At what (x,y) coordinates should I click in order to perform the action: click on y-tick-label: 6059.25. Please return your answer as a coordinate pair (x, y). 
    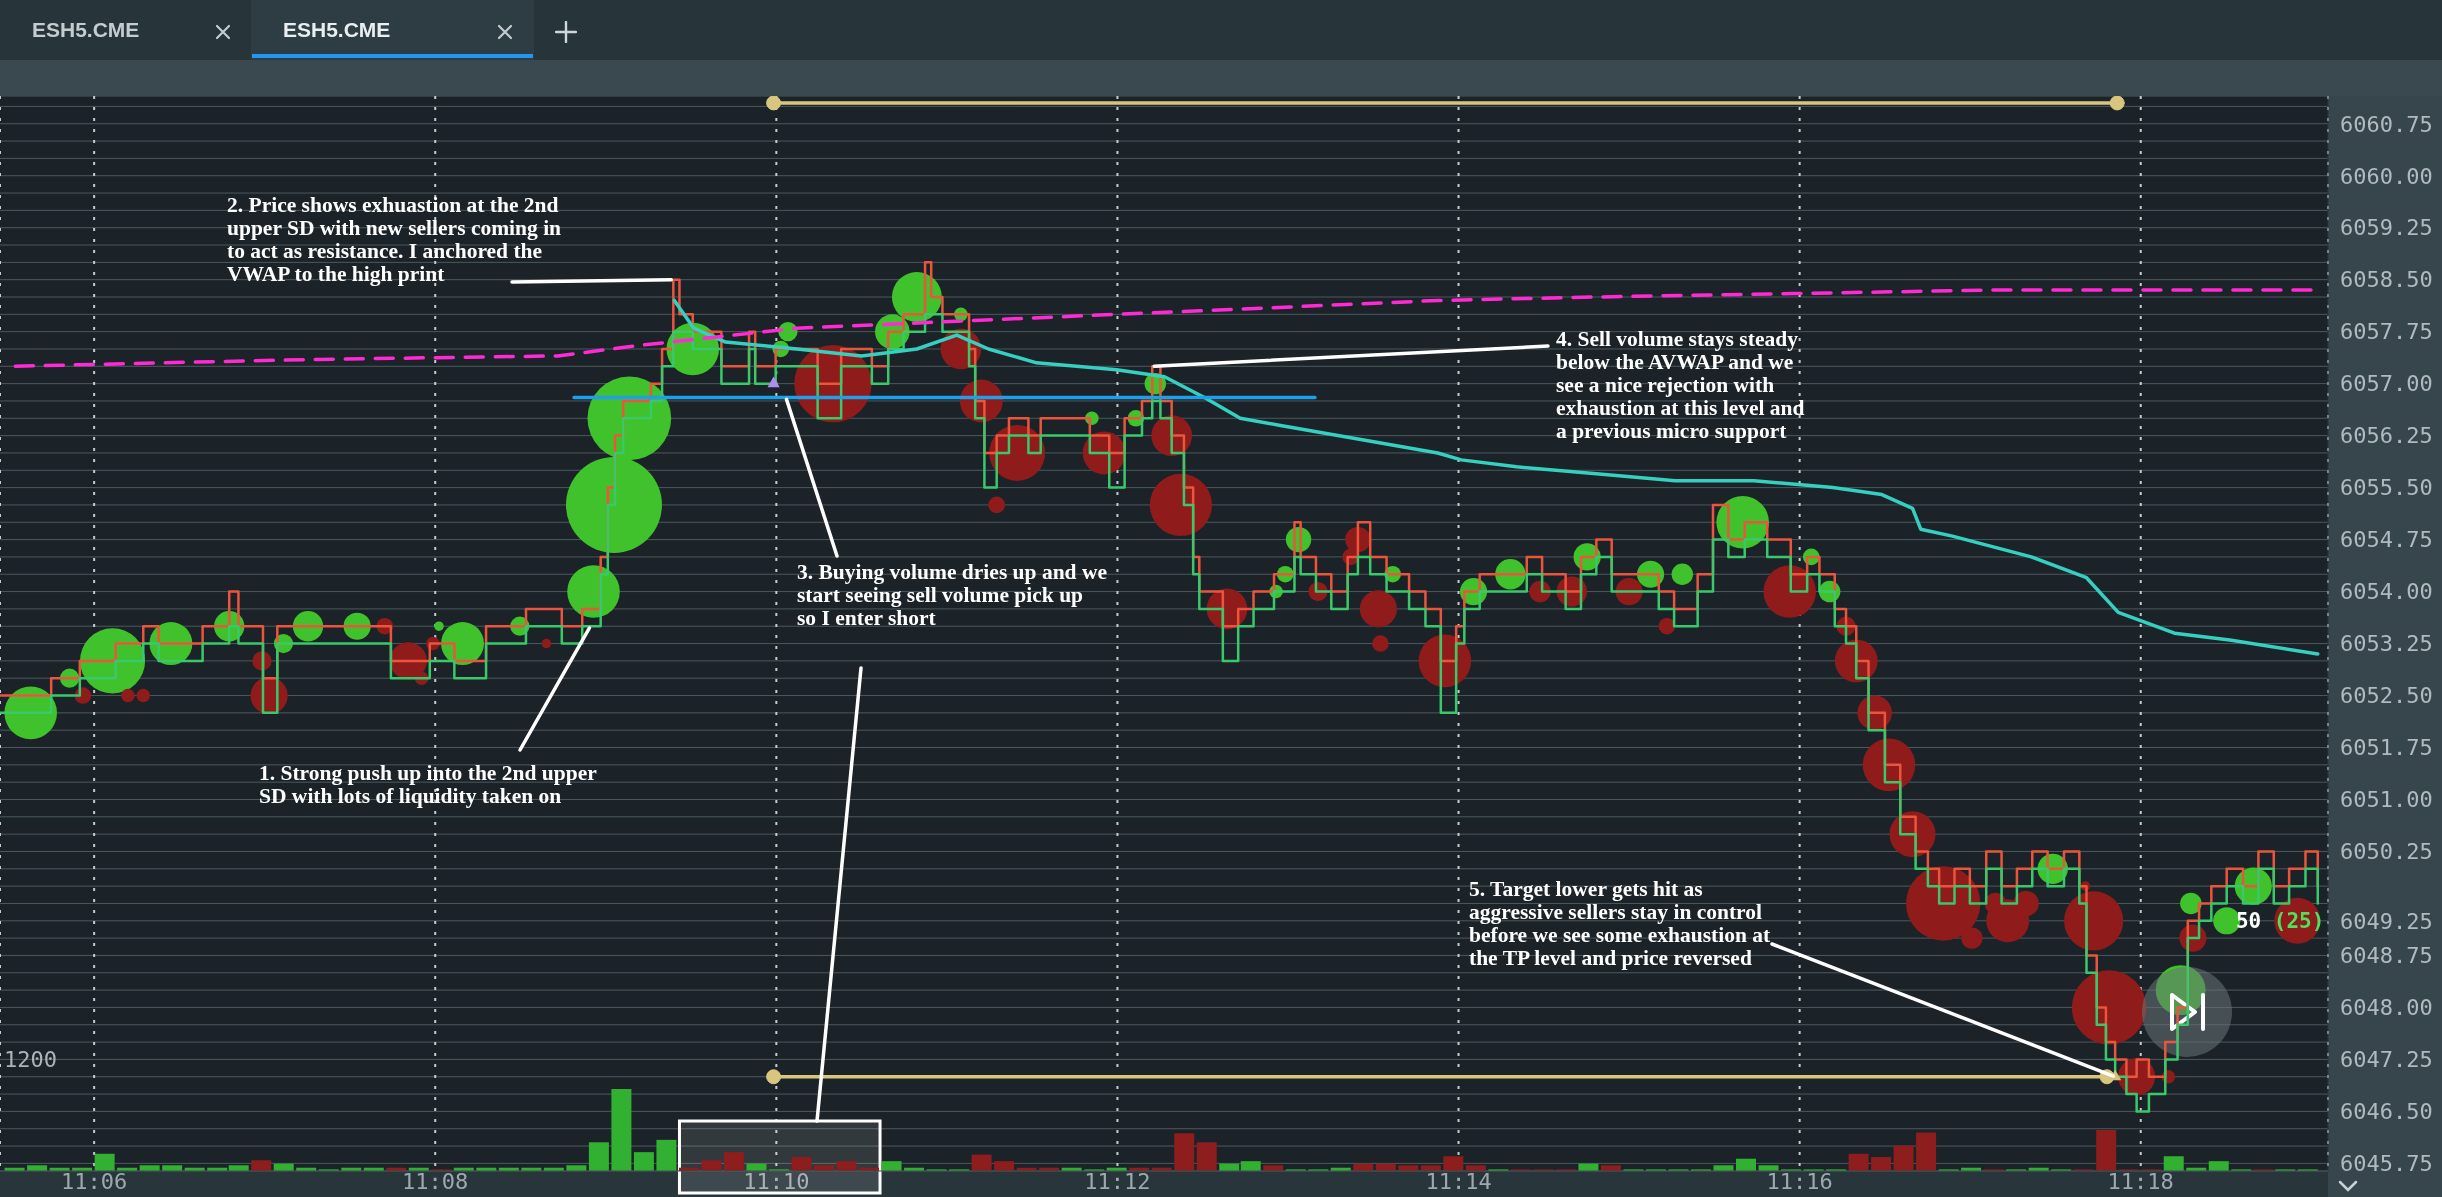
    Looking at the image, I should click on (2386, 228).